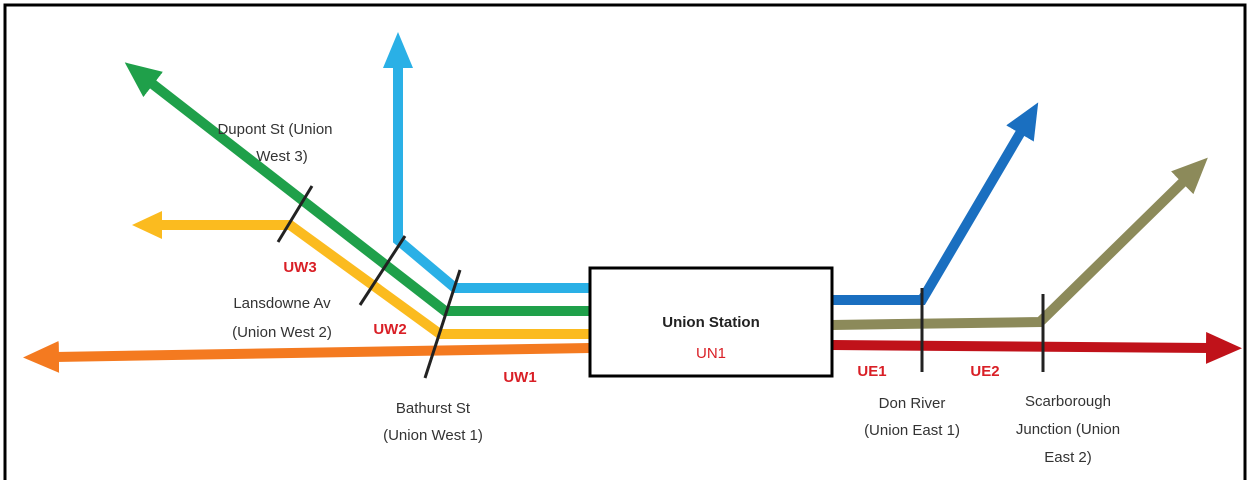 This screenshot has width=1252, height=480. I want to click on boundary-label: Junction (Union, so click(1068, 429).